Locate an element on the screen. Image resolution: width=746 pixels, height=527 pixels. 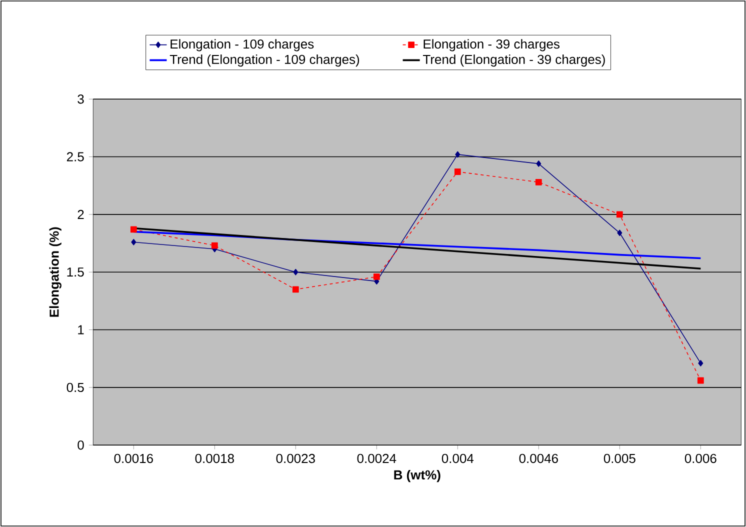
y-tick-label: 2 is located at coordinates (81, 214).